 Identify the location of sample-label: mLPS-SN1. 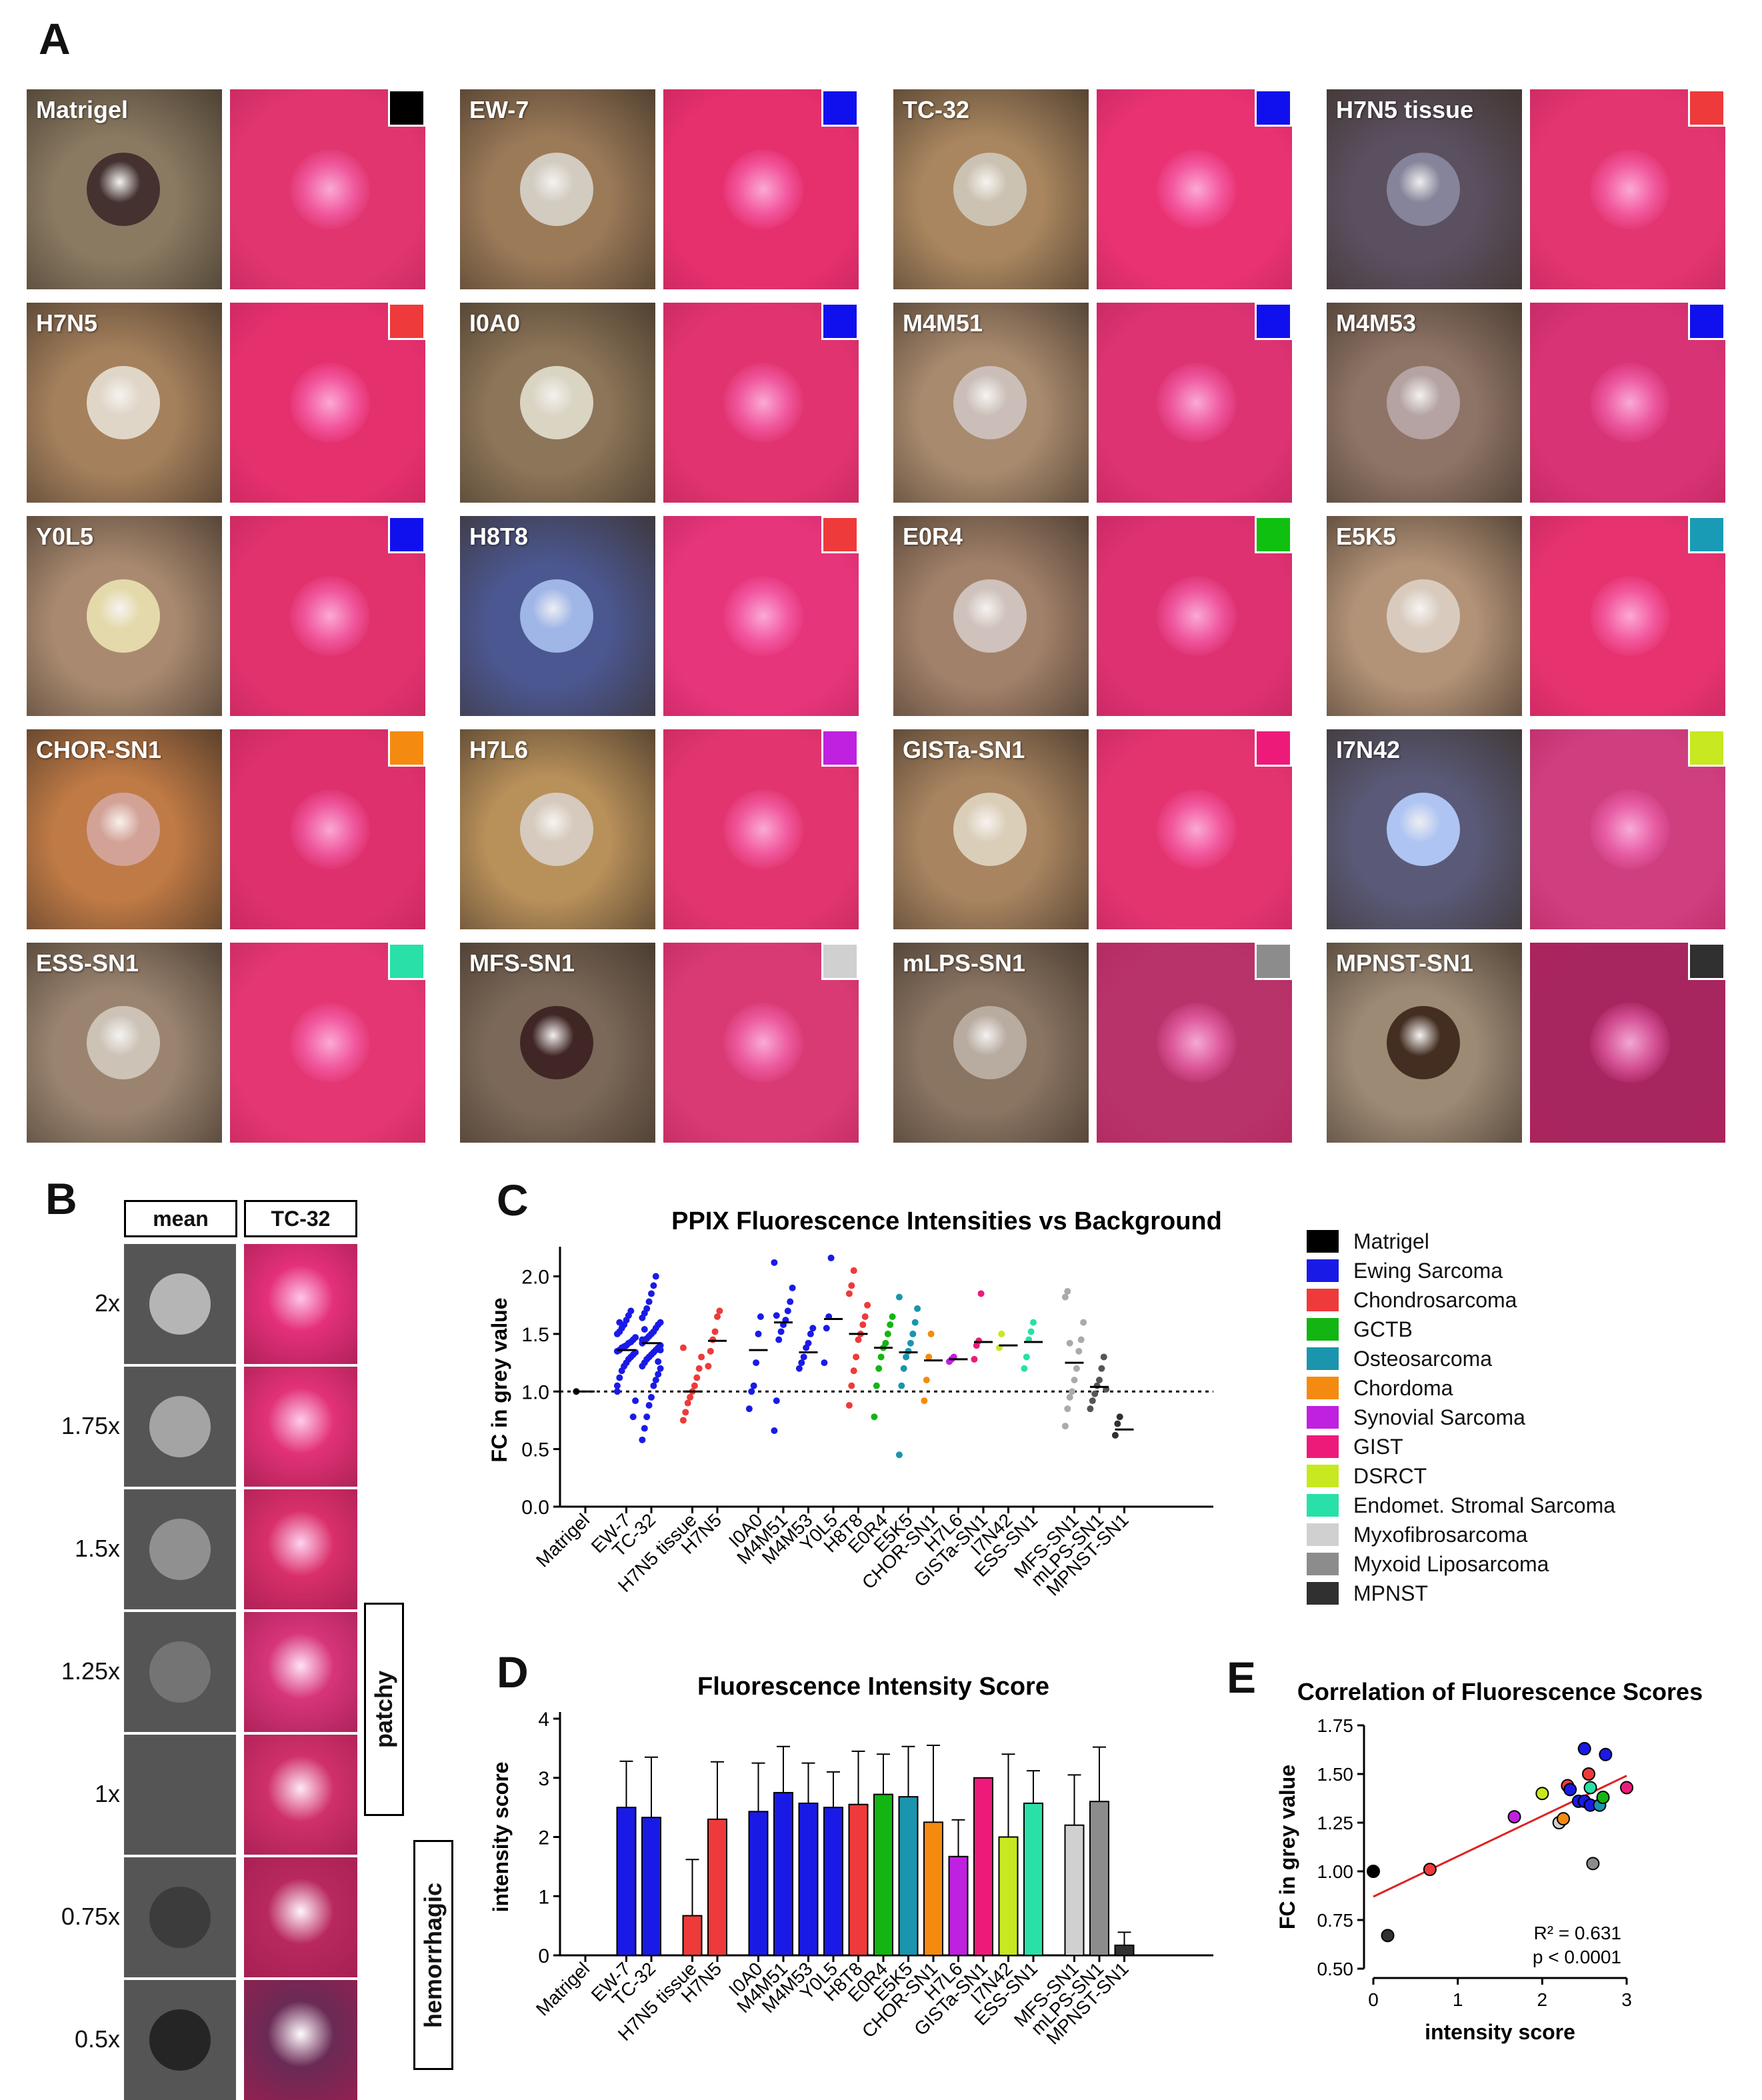
(964, 963).